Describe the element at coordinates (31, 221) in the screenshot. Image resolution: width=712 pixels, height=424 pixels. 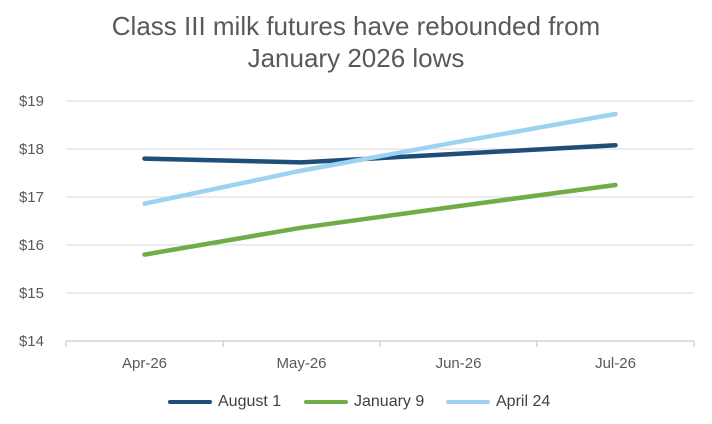
I see `y-axis-tick-labels: $14 $15 $16 $17 $18 $19` at that location.